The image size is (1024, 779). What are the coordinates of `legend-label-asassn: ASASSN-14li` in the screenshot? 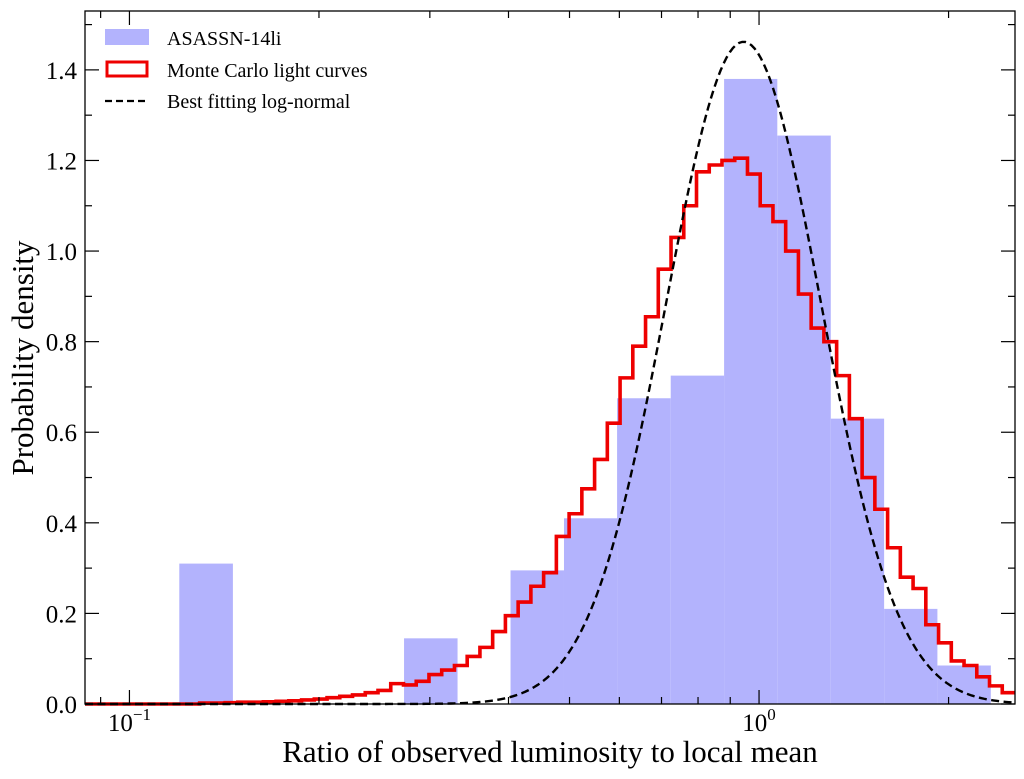 It's located at (224, 39).